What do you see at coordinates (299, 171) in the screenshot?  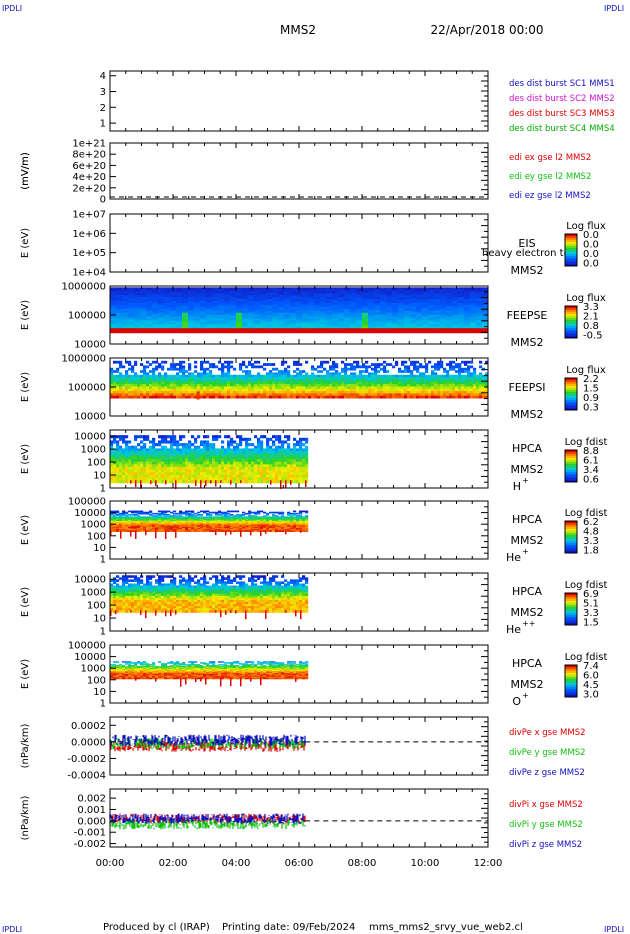 I see `panel-frame` at bounding box center [299, 171].